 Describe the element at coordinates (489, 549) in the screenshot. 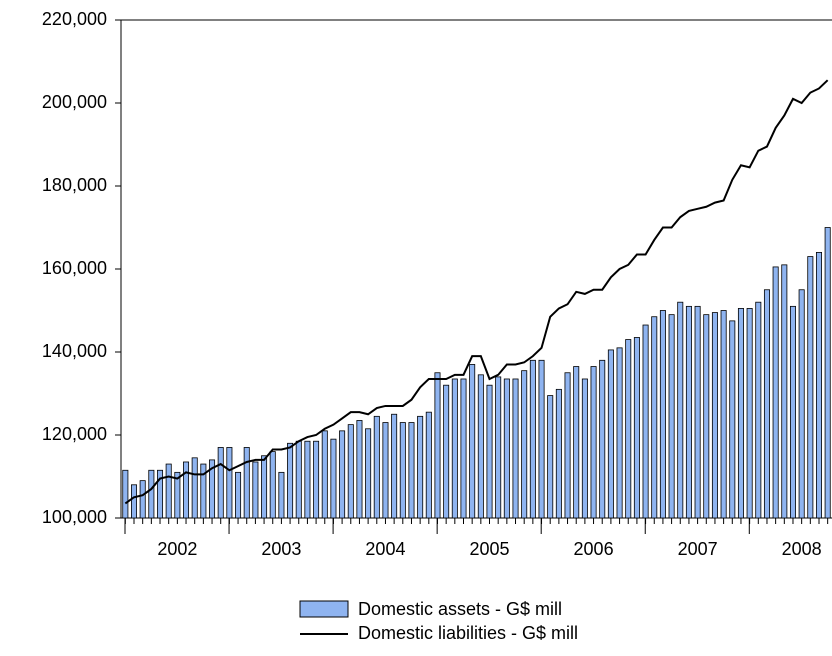

I see `x-tick-label: 2005` at that location.